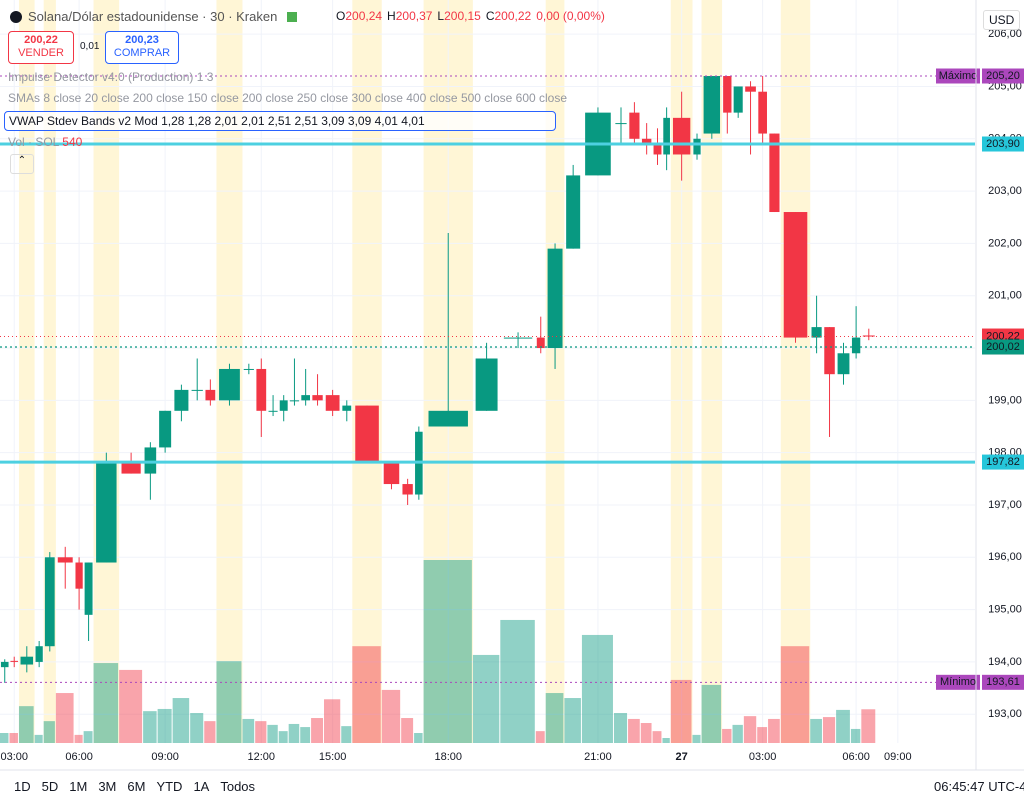  I want to click on price-label: 205,20, so click(1003, 76).